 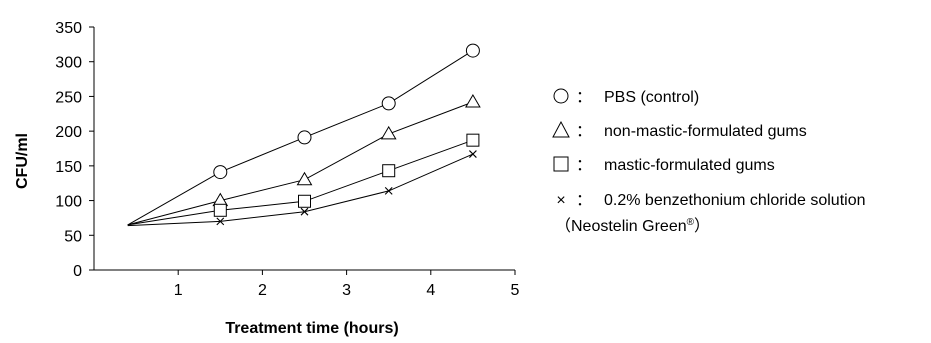 I want to click on legend-circle-icon, so click(x=561, y=96).